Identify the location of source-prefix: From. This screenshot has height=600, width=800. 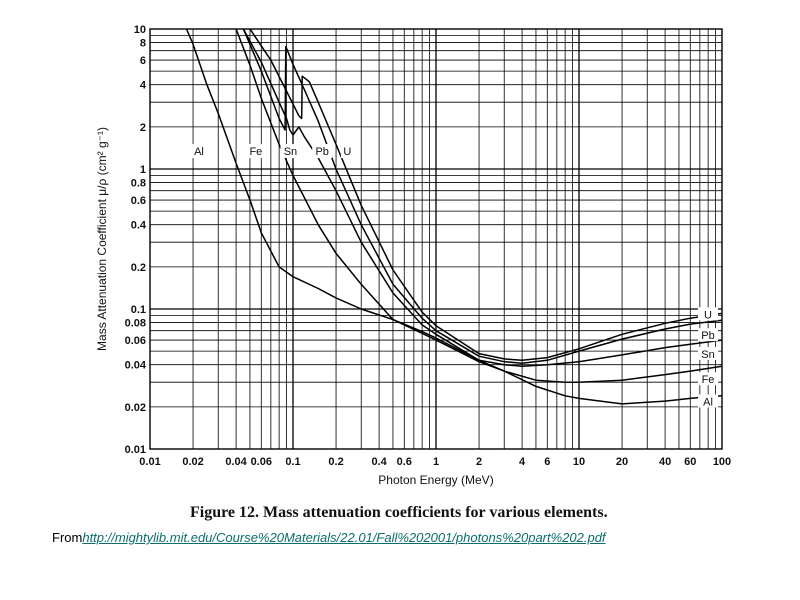
(67, 537).